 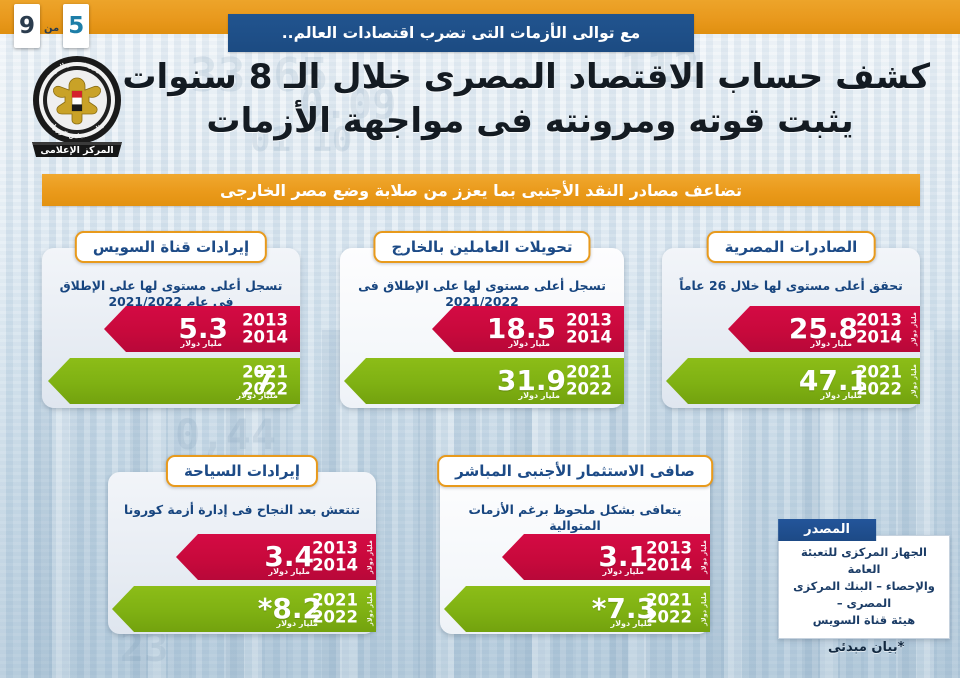 I want to click on bar-value: 25.8, so click(x=823, y=328).